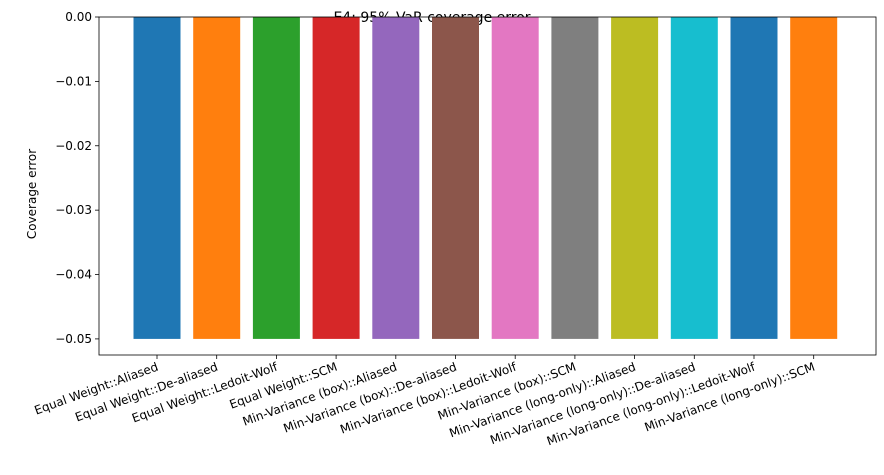 This screenshot has width=884, height=475. Describe the element at coordinates (32, 194) in the screenshot. I see `y-axis-label: Coverage error` at that location.